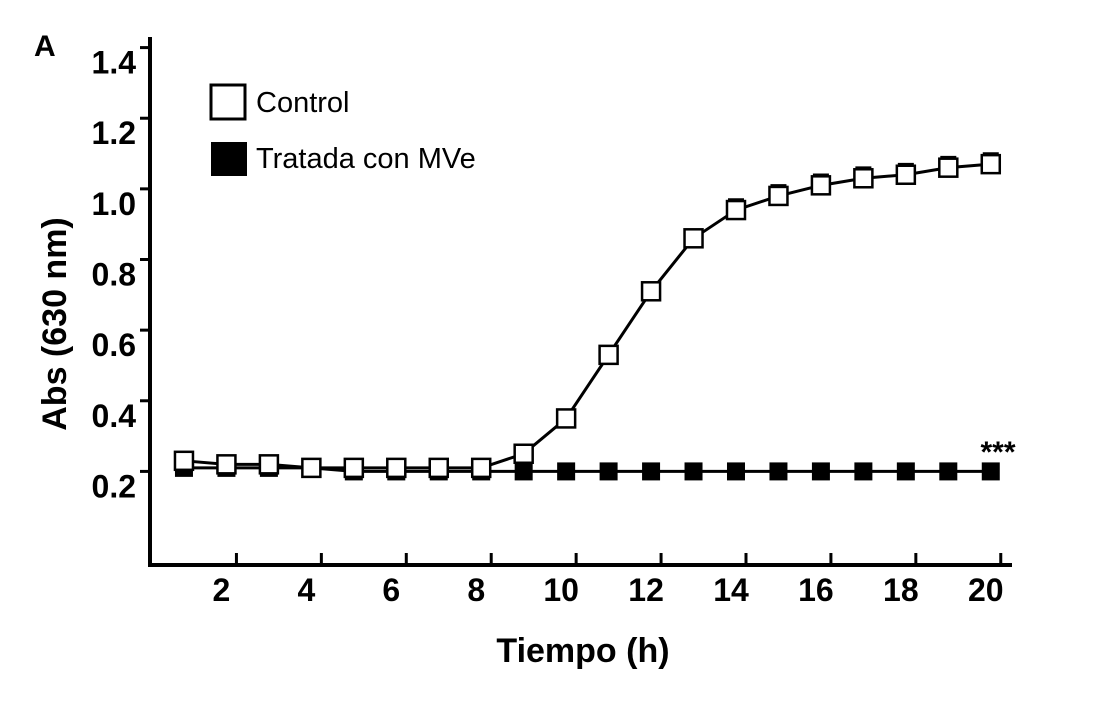 Image resolution: width=1108 pixels, height=719 pixels. Describe the element at coordinates (997, 452) in the screenshot. I see `significance-annotation: ***` at that location.